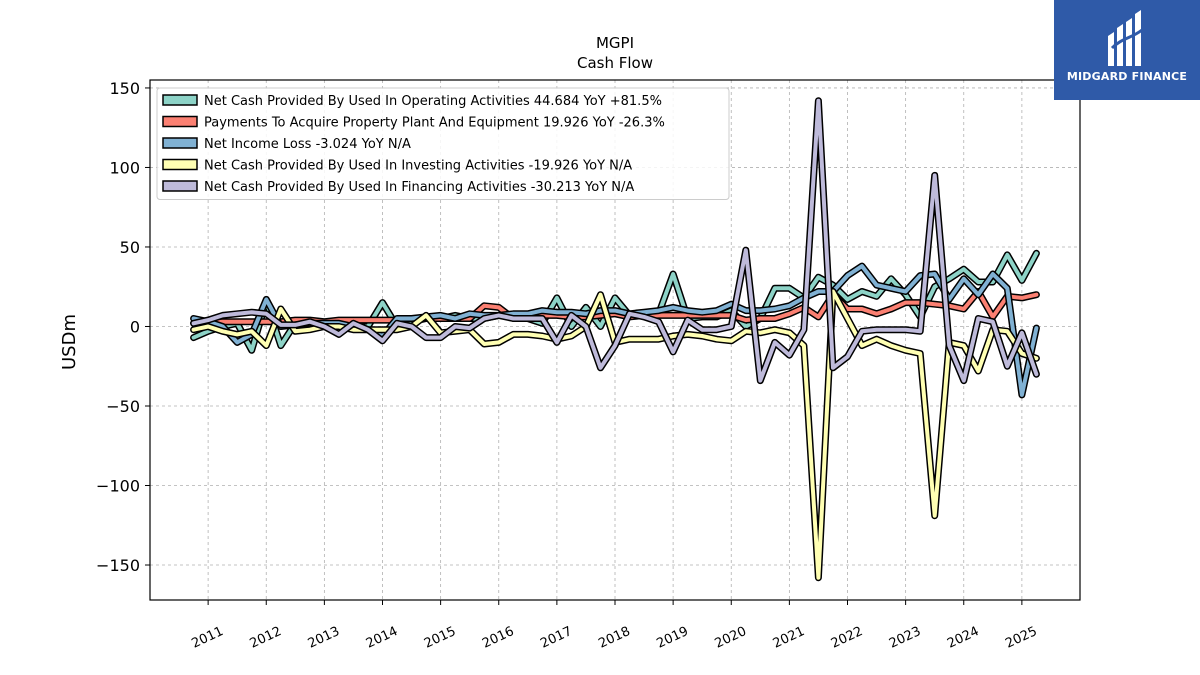  I want to click on legend-box, so click(443, 143).